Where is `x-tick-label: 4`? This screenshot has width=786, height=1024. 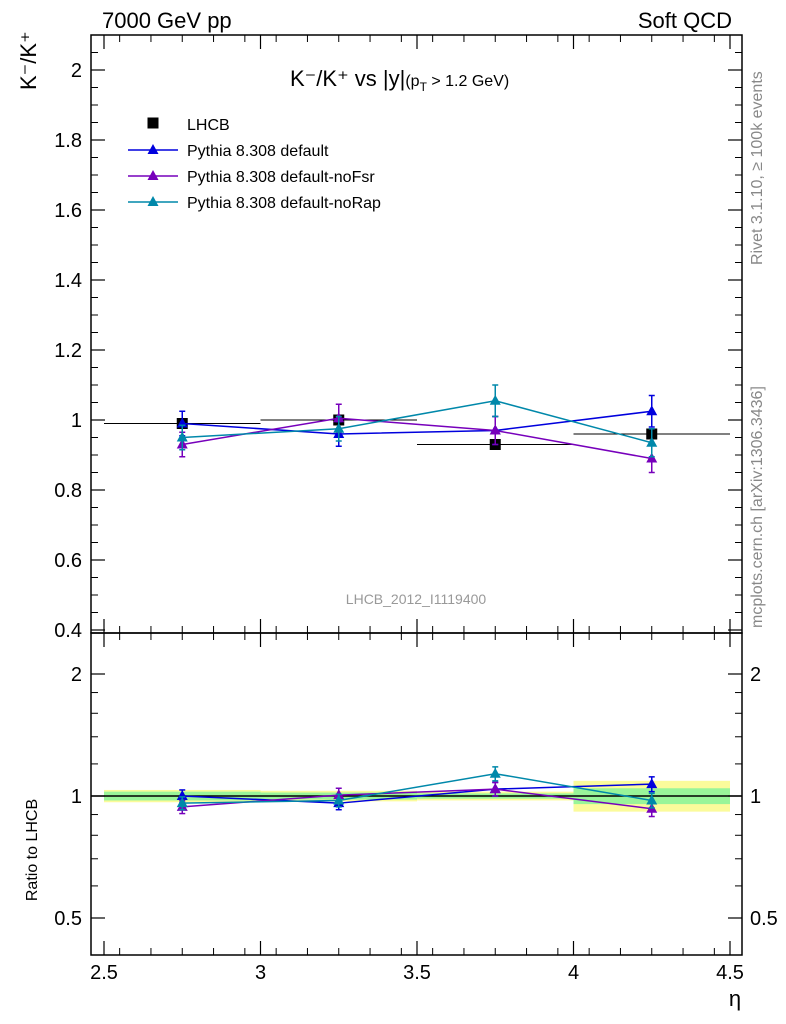 x-tick-label: 4 is located at coordinates (573, 973).